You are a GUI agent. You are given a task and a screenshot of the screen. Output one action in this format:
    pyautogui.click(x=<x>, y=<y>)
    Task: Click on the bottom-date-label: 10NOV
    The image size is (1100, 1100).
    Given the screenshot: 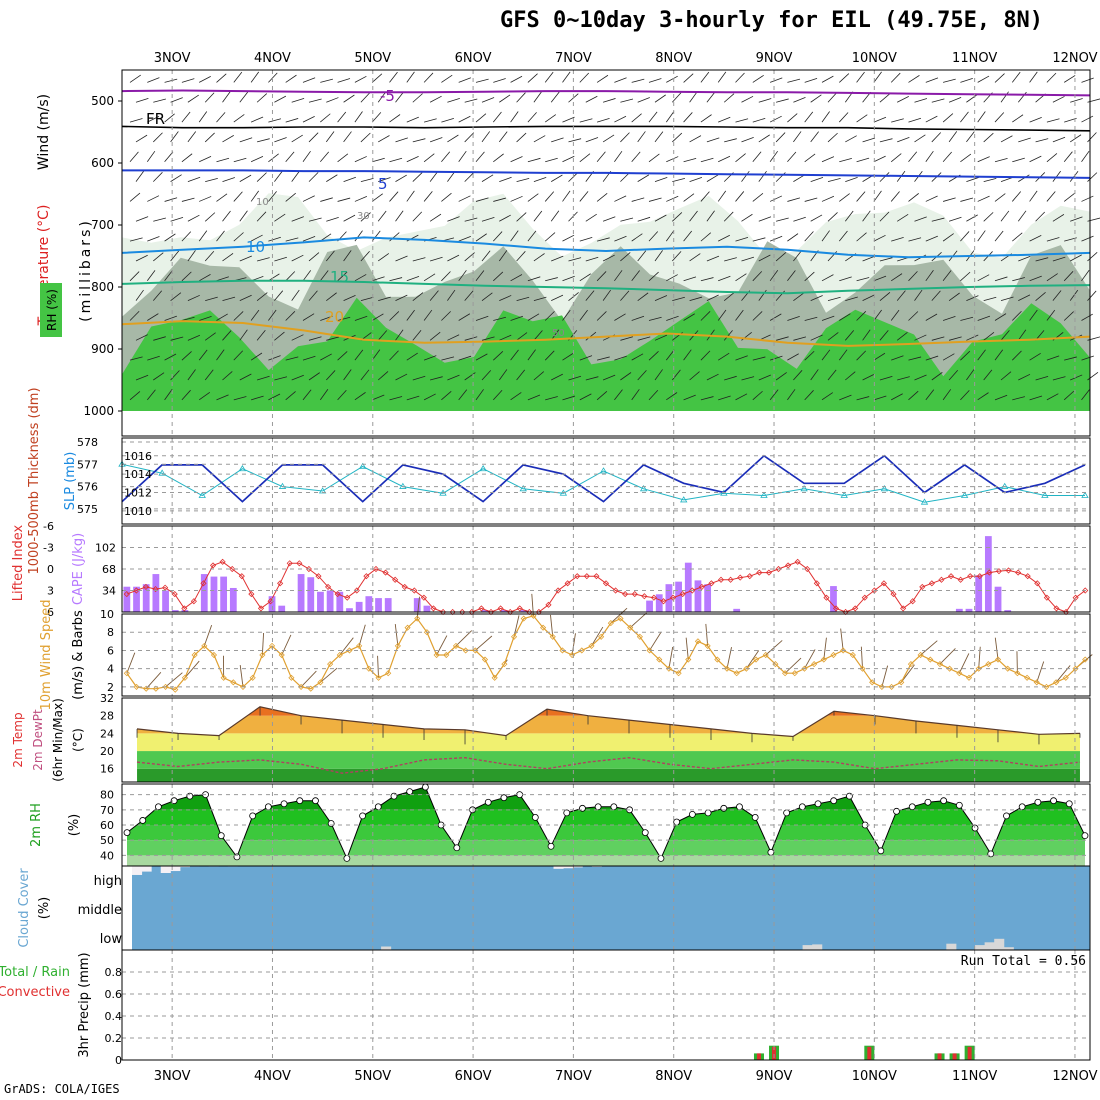 What is the action you would take?
    pyautogui.click(x=874, y=1076)
    